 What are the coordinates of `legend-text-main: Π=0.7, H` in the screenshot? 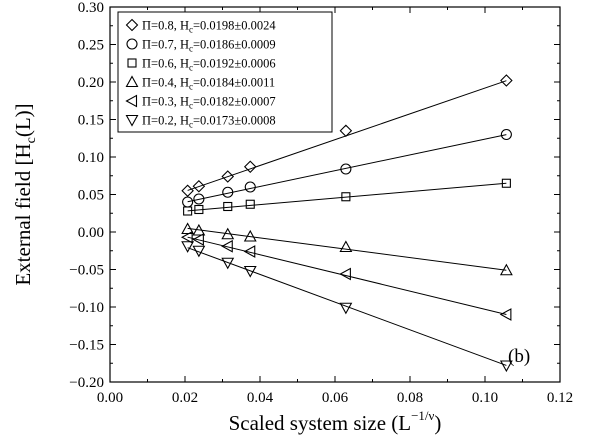 It's located at (165, 45).